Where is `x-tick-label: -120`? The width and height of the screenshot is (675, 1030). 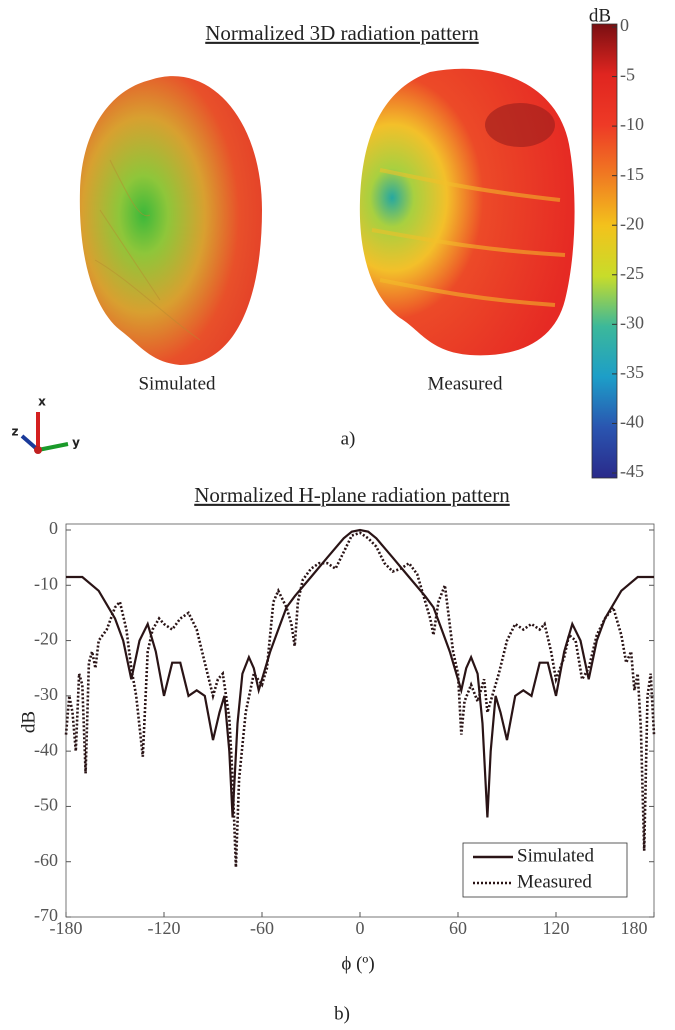 x-tick-label: -120 is located at coordinates (164, 928).